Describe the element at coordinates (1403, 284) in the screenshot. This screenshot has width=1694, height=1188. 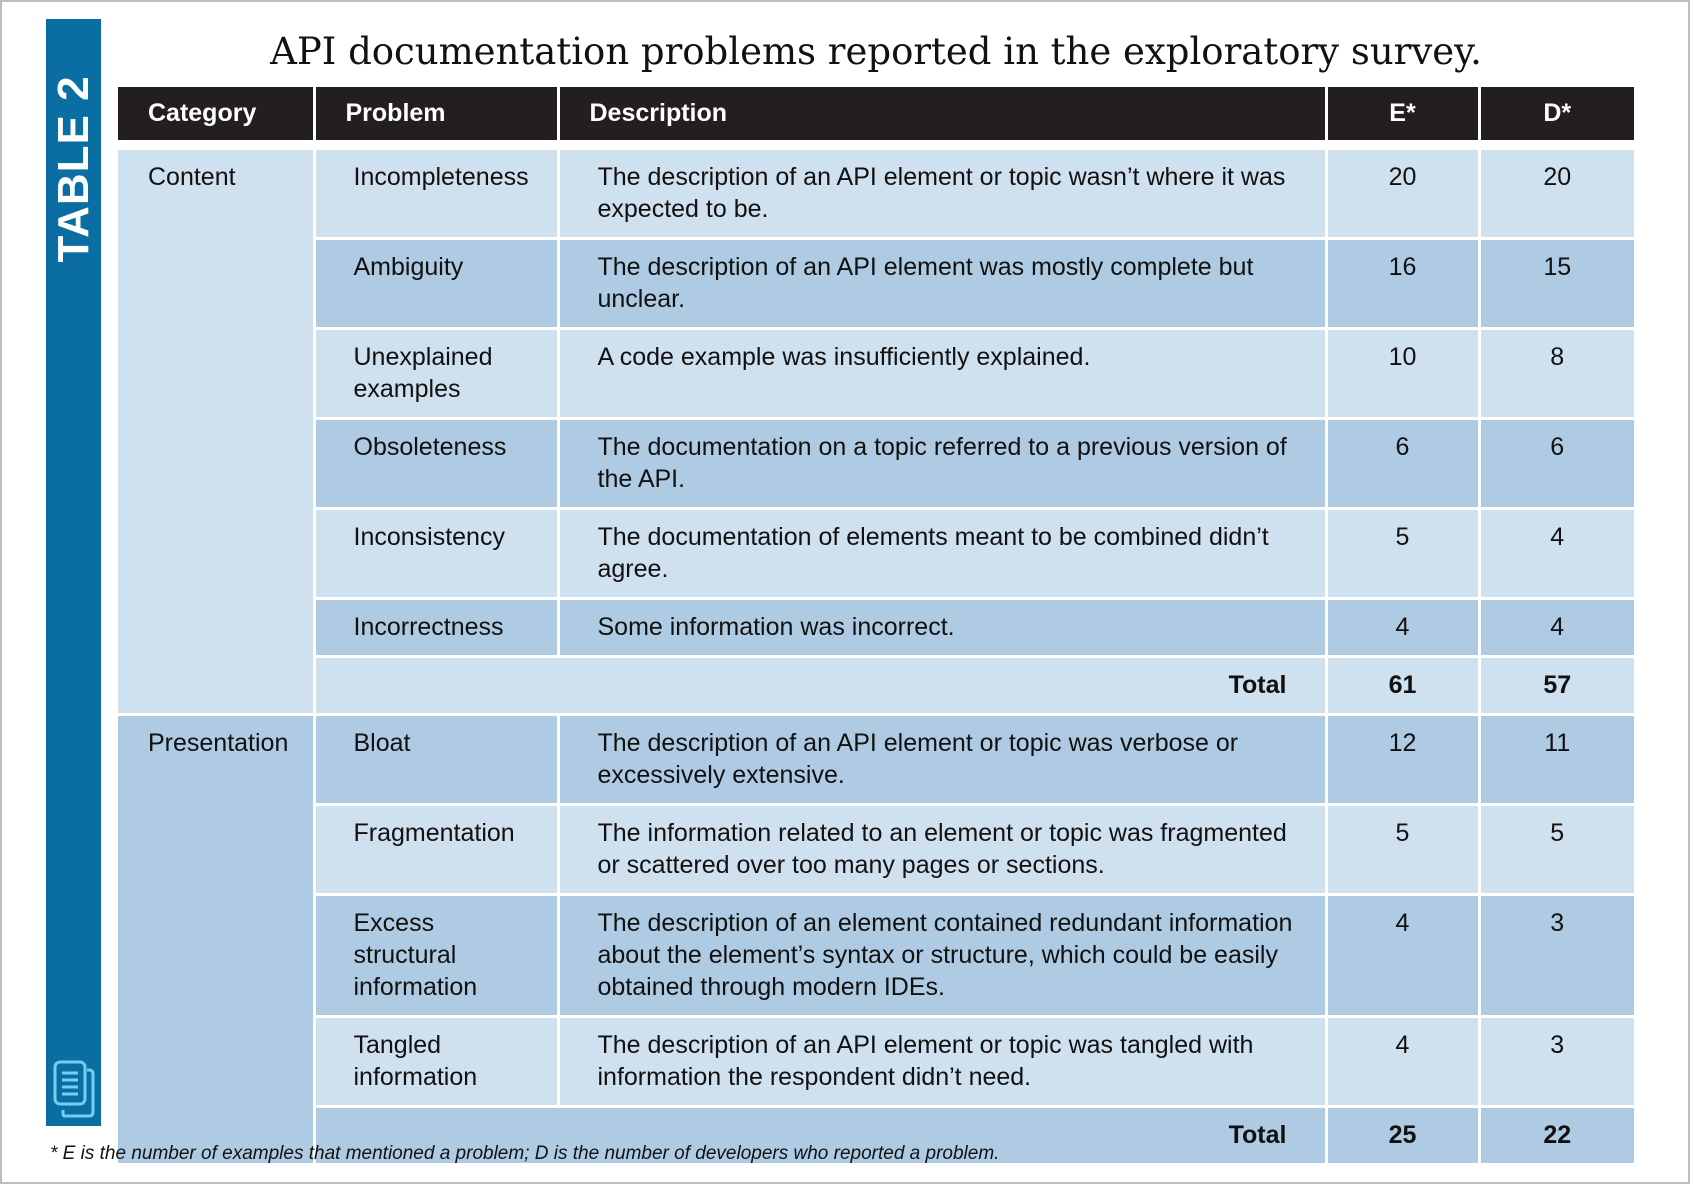
I see `e-cell: 16` at that location.